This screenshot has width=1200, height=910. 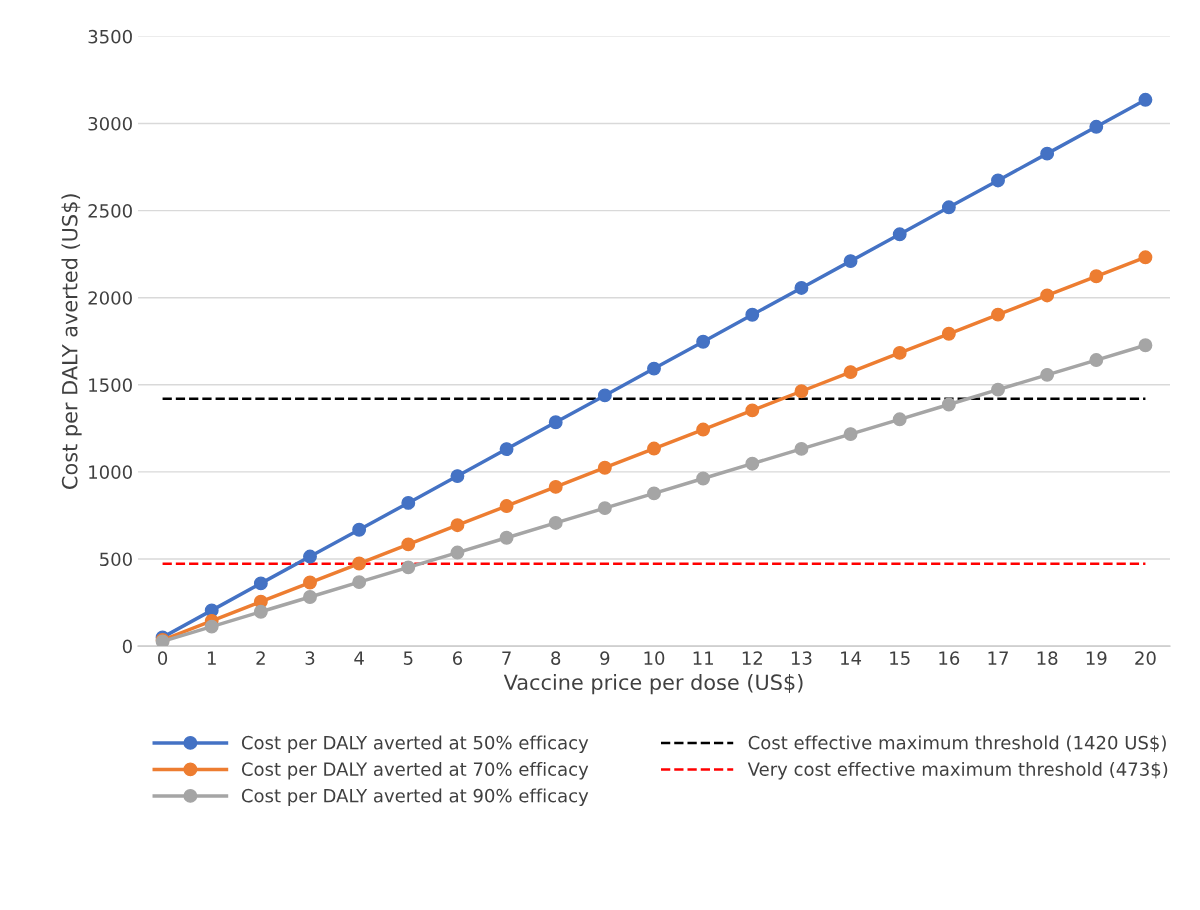 What do you see at coordinates (116, 559) in the screenshot?
I see `y-tick-label: 500` at bounding box center [116, 559].